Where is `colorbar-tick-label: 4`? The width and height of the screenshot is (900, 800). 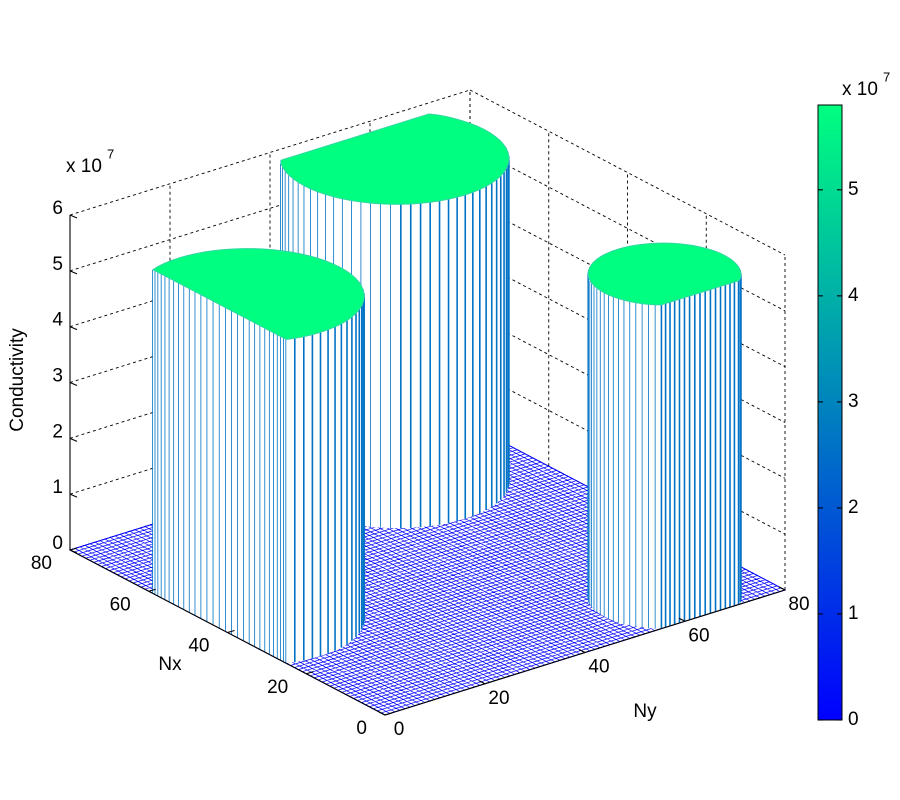 colorbar-tick-label: 4 is located at coordinates (853, 295).